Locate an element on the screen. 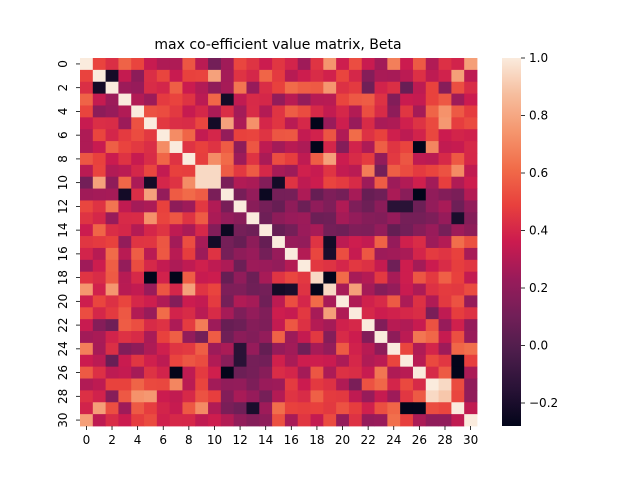 This screenshot has width=640, height=480. chart-title: max co-efficient value matrix, Beta is located at coordinates (277, 45).